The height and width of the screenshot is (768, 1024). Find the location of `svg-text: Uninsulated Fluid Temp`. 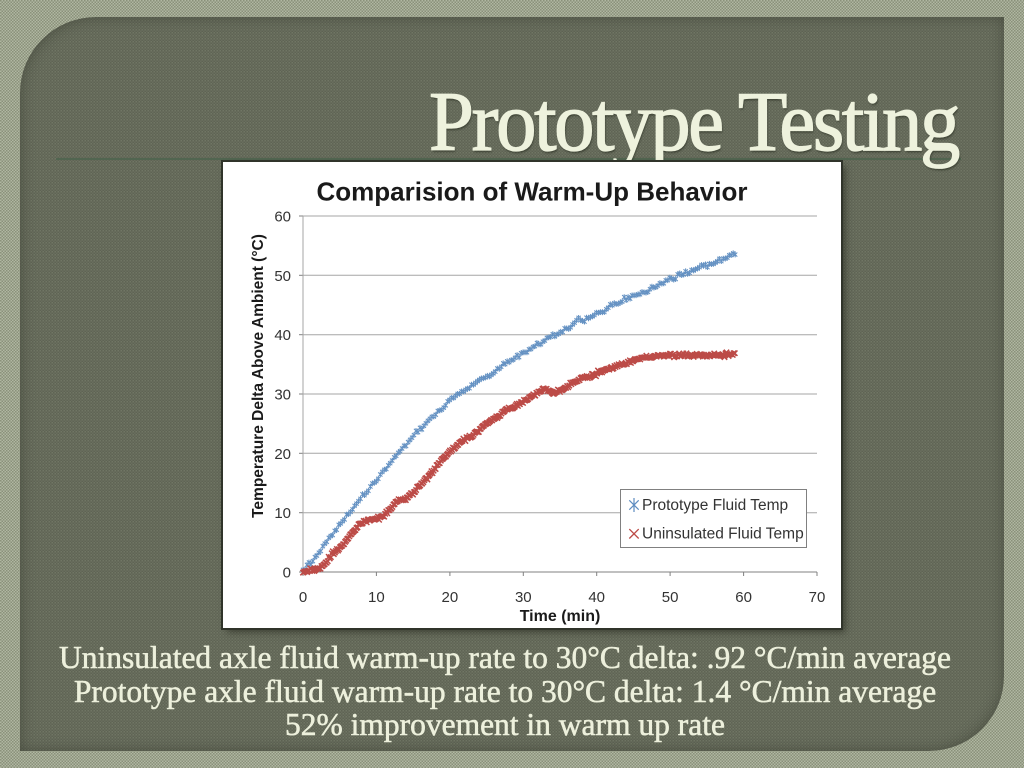

svg-text: Uninsulated Fluid Temp is located at coordinates (723, 534).